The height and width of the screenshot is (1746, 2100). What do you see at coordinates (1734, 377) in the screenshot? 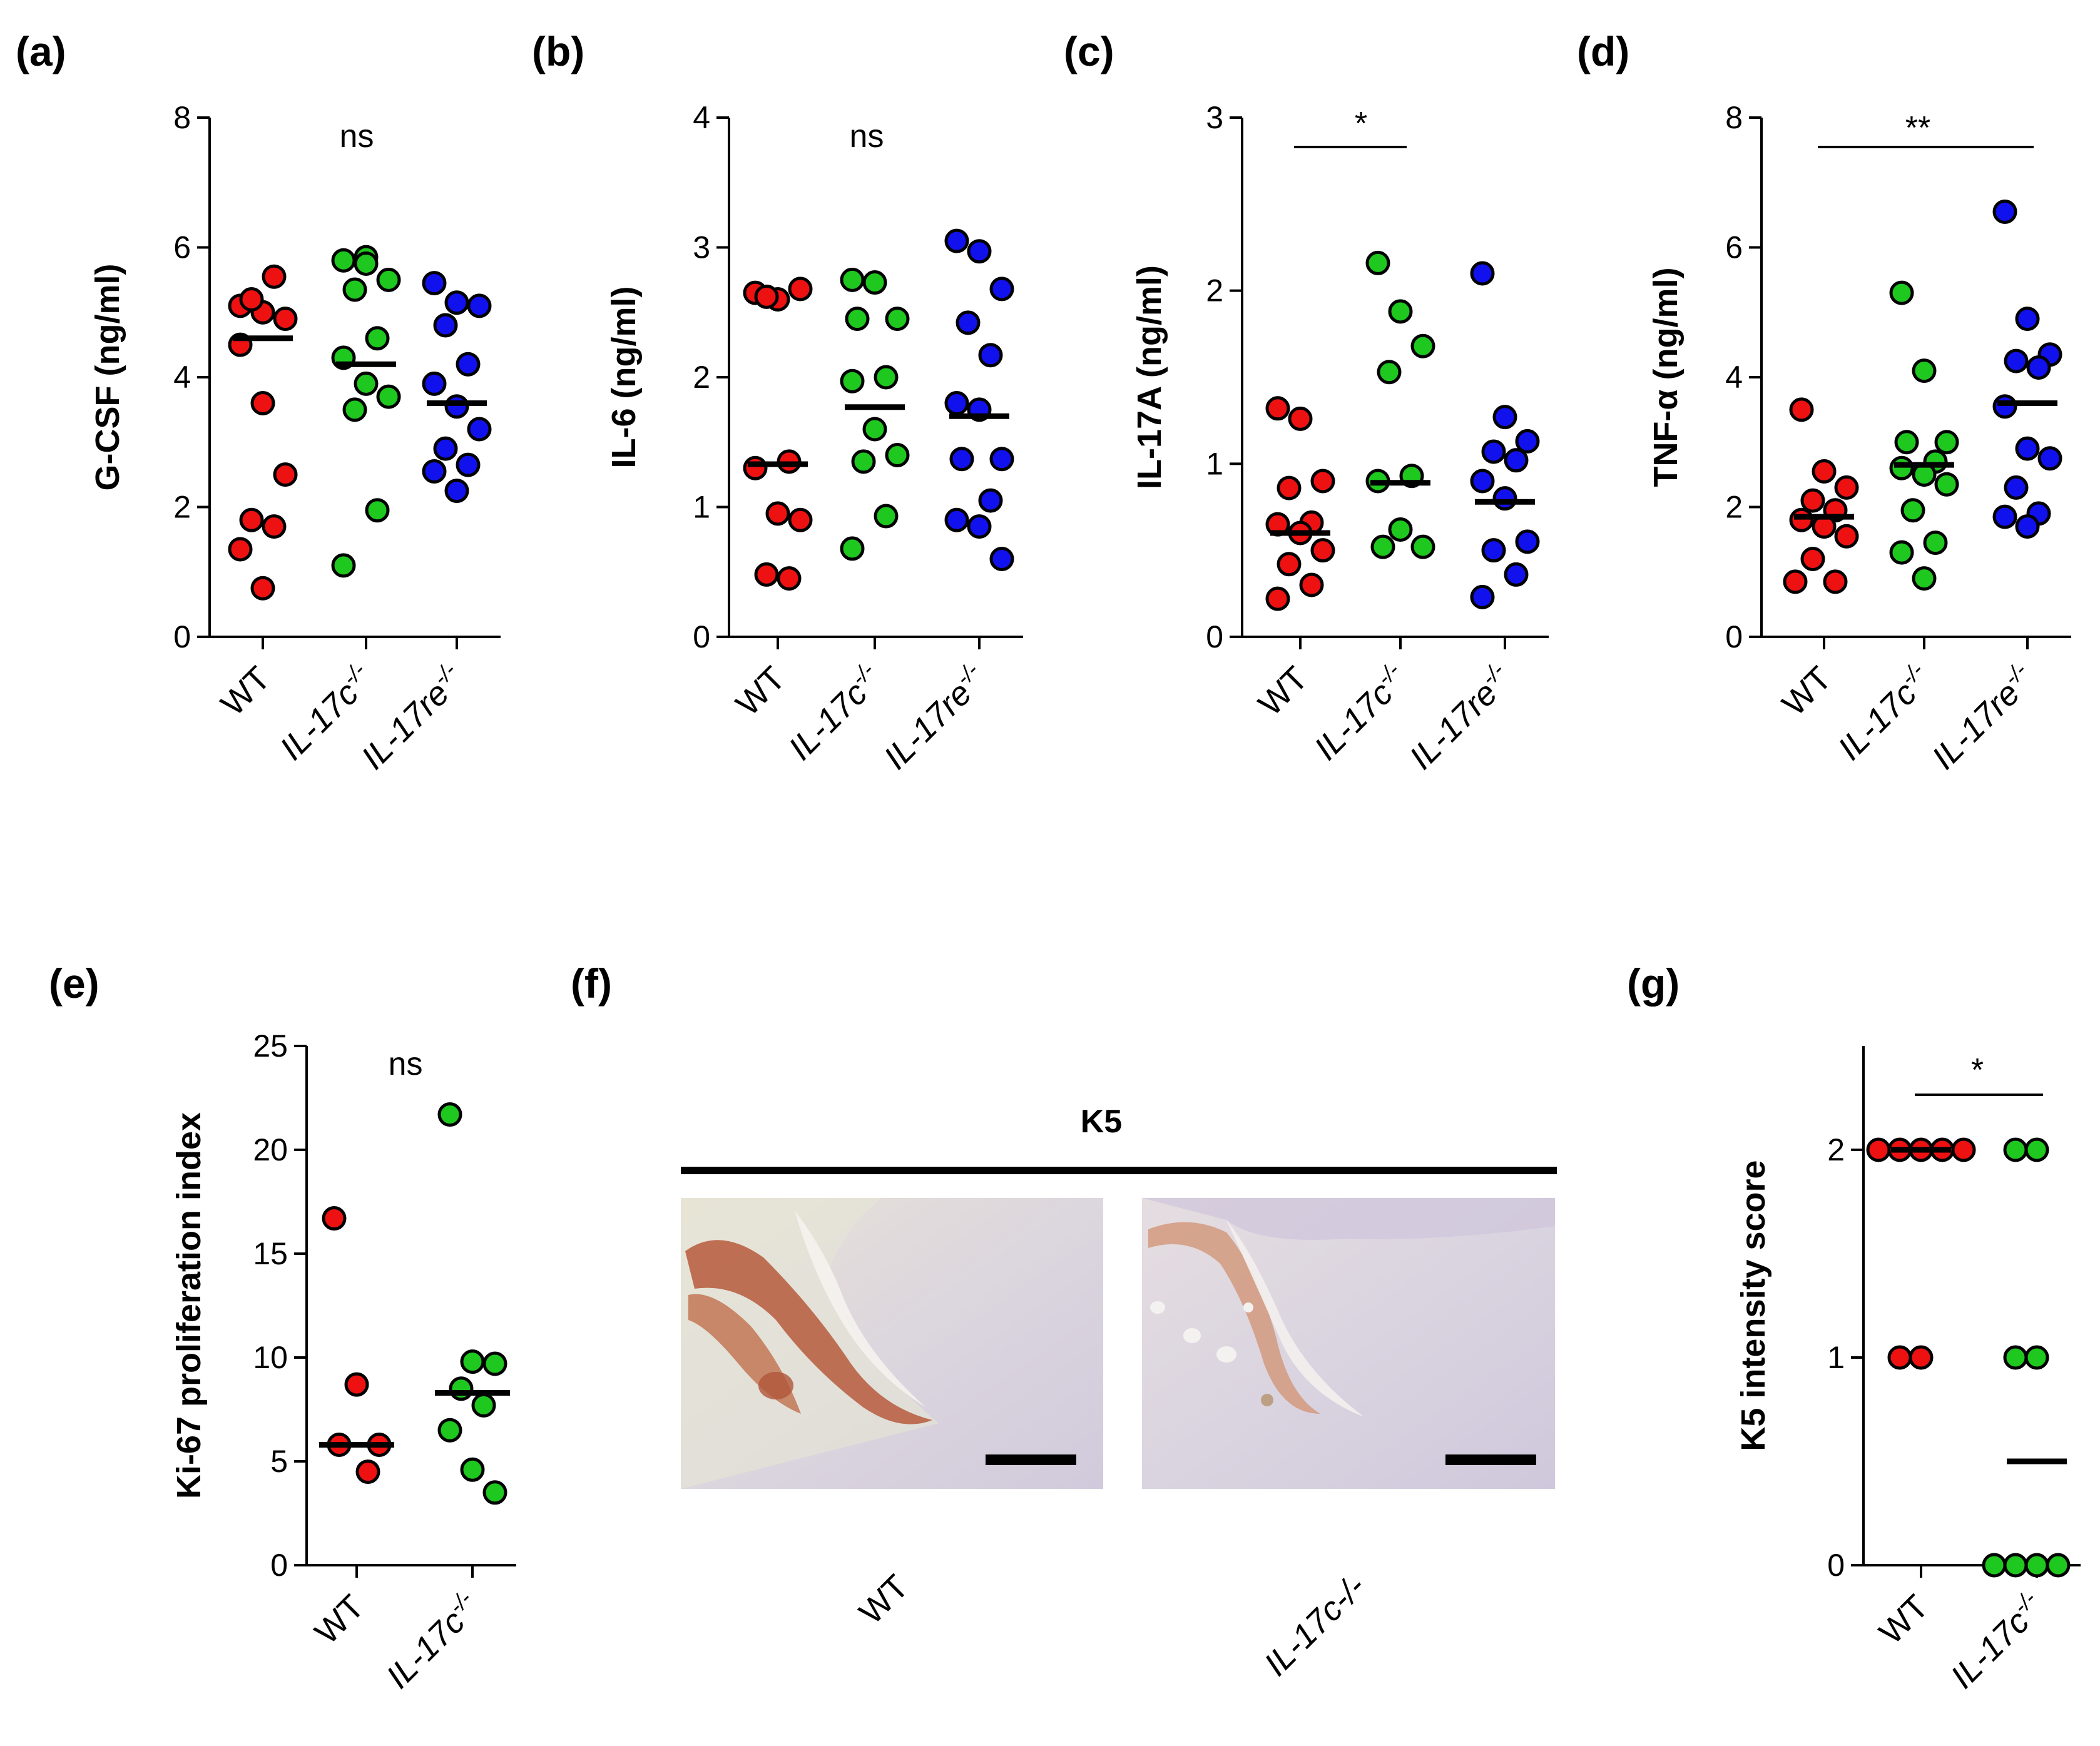
I see `y-tick-label: 4` at bounding box center [1734, 377].